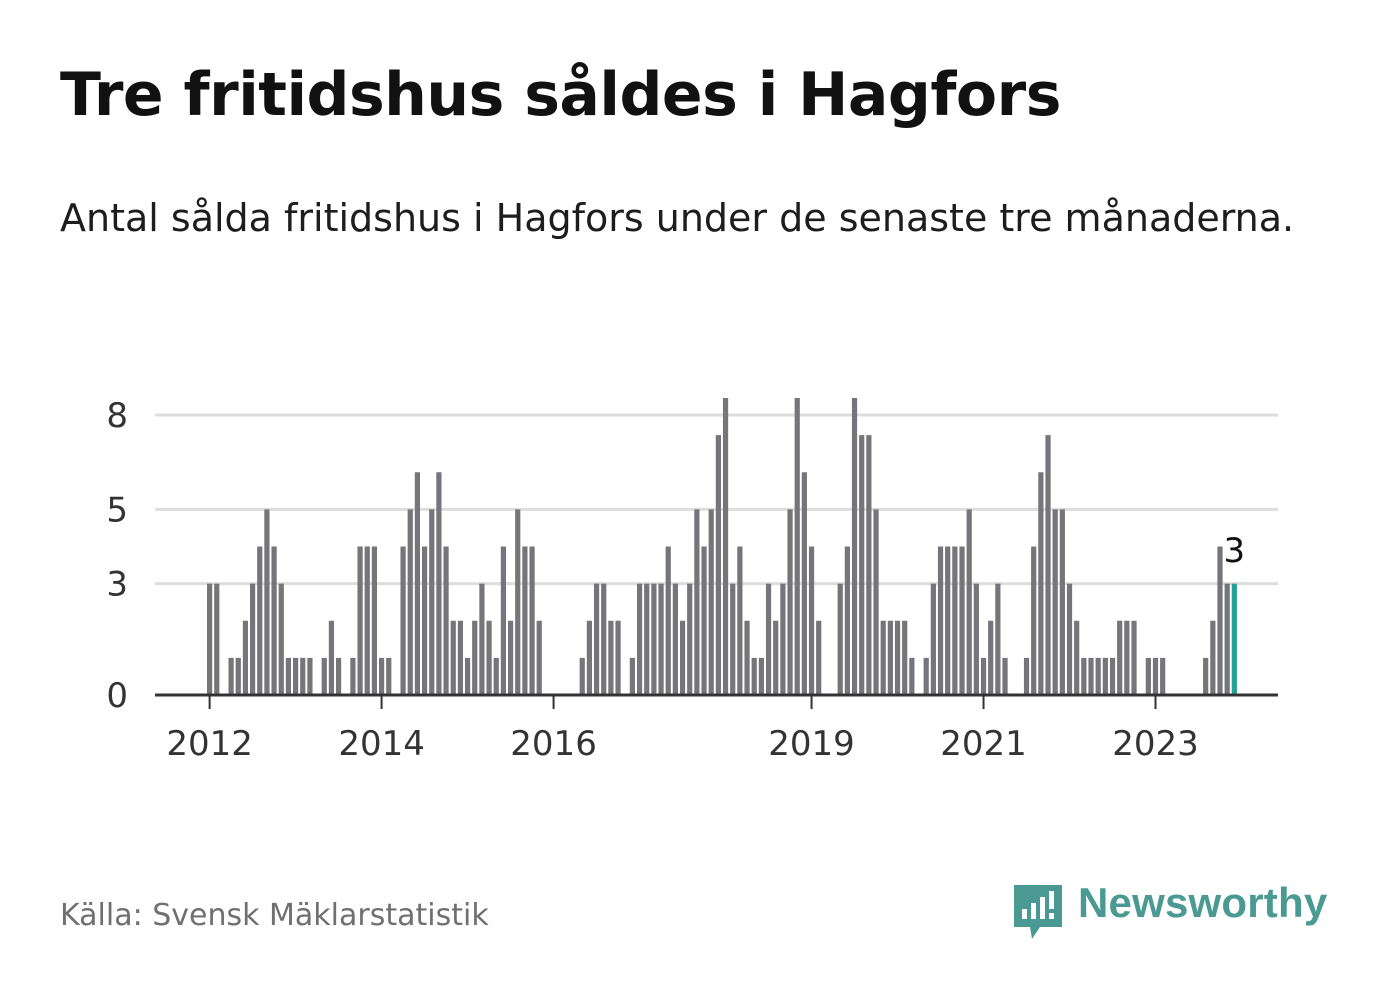 The width and height of the screenshot is (1382, 999). Describe the element at coordinates (117, 416) in the screenshot. I see `y-tick-label: 8` at that location.